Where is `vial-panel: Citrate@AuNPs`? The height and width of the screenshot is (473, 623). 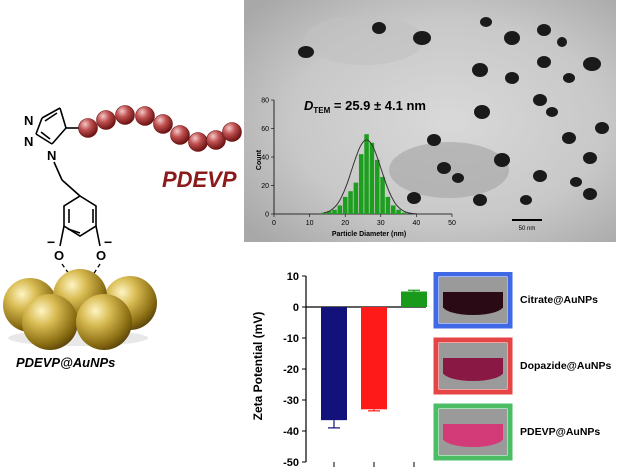
vial-panel: Citrate@AuNPs is located at coordinates (515, 300).